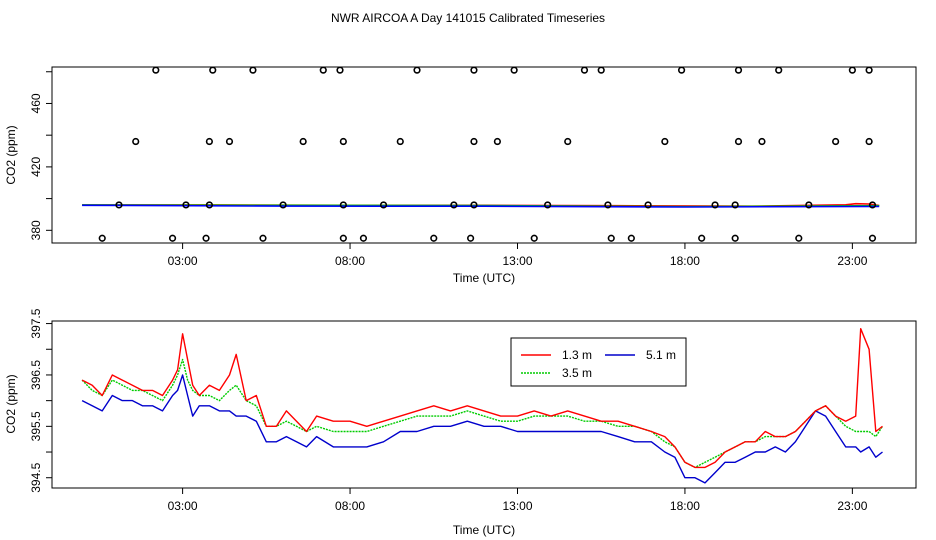 This screenshot has width=936, height=540. Describe the element at coordinates (36, 477) in the screenshot. I see `bottom-y-tick-label: 394.5` at that location.